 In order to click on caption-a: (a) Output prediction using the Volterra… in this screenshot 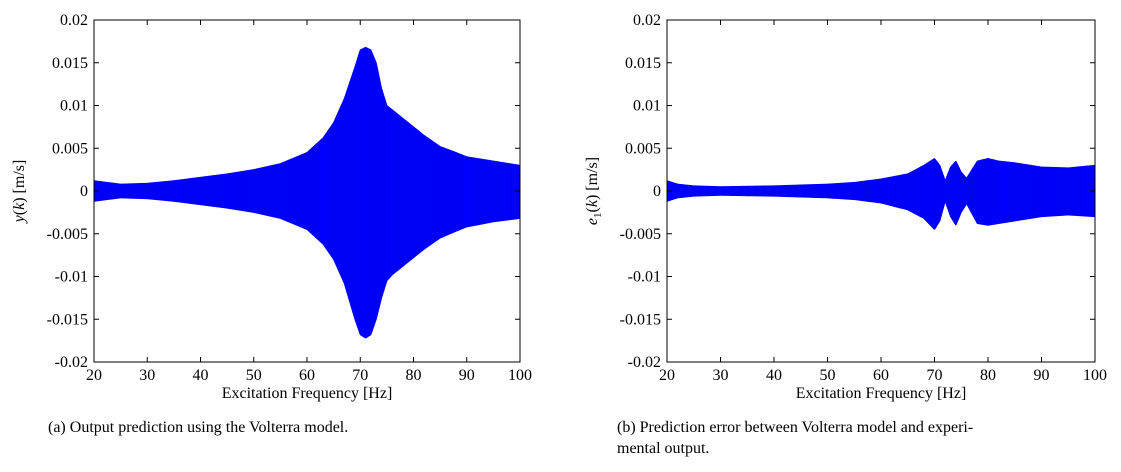, I will do `click(198, 427)`.